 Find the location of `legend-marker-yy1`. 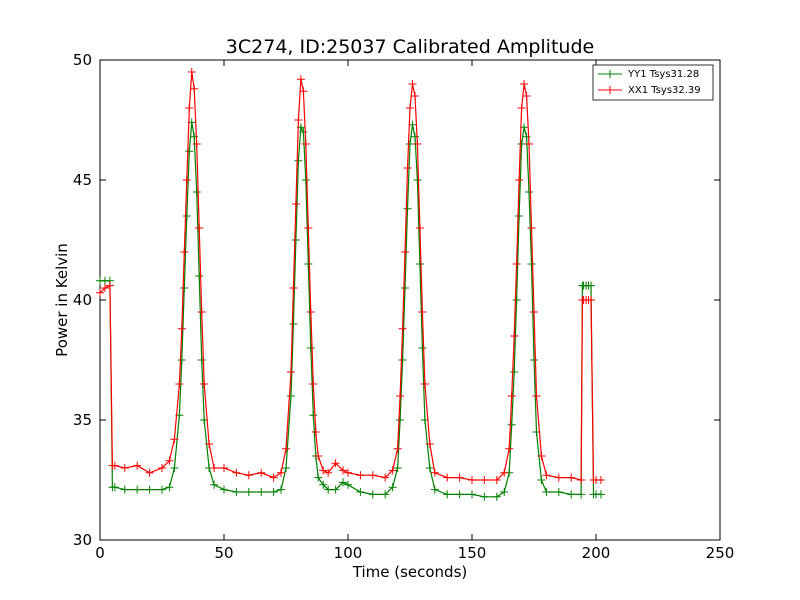

legend-marker-yy1 is located at coordinates (610, 74).